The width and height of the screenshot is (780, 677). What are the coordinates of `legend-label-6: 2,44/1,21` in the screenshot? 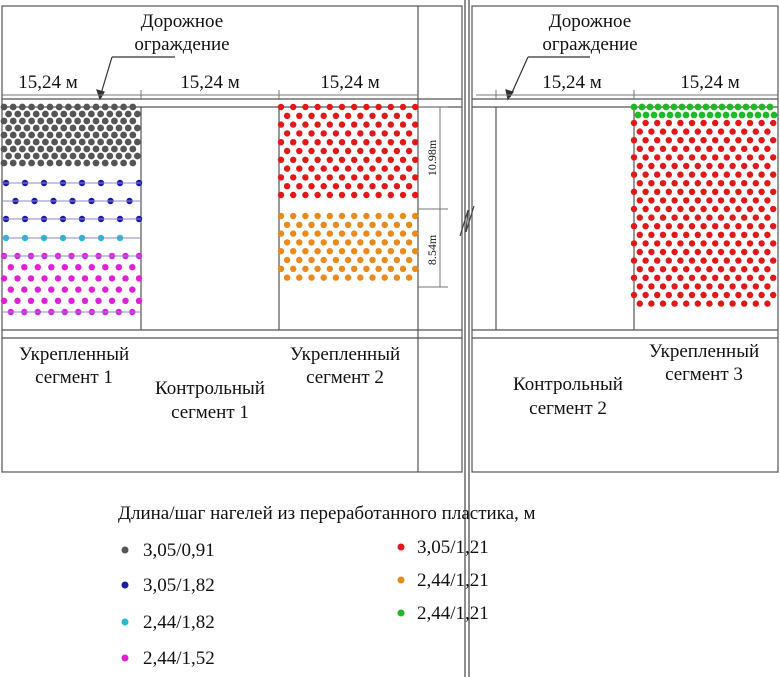 It's located at (453, 580).